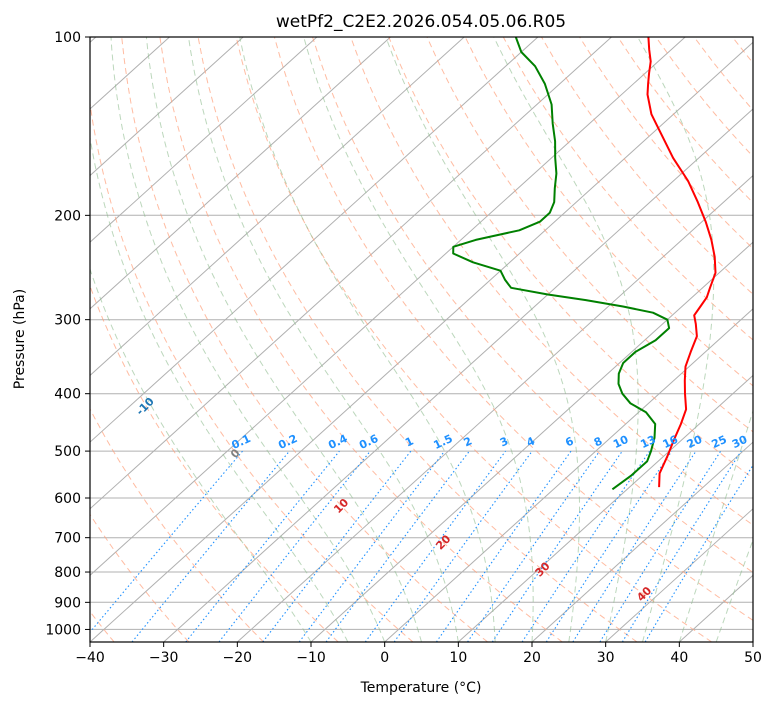 The image size is (775, 713). Describe the element at coordinates (90, 658) in the screenshot. I see `x-tick-label: −40` at that location.